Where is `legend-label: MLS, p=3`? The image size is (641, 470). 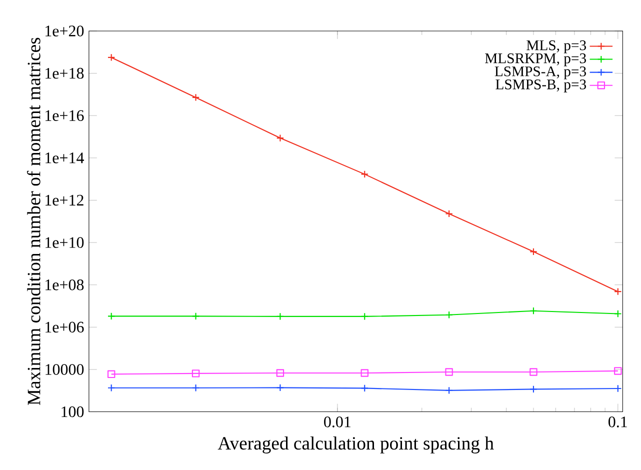 legend-label: MLS, p=3 is located at coordinates (556, 47).